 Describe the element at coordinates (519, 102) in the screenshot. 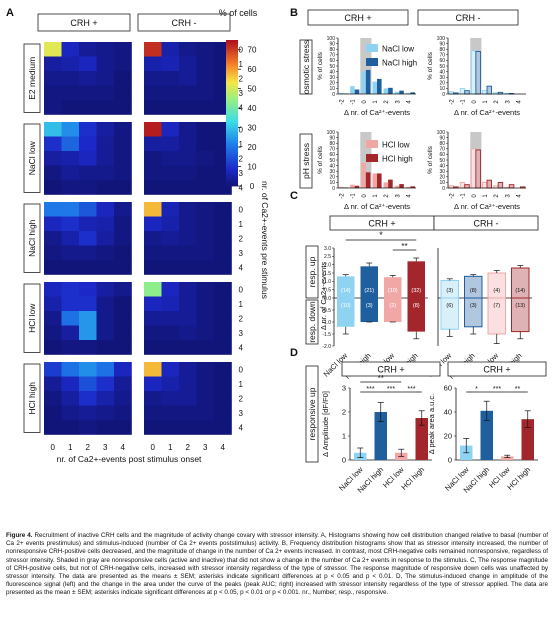

I see `hist-x-tick: 4` at that location.